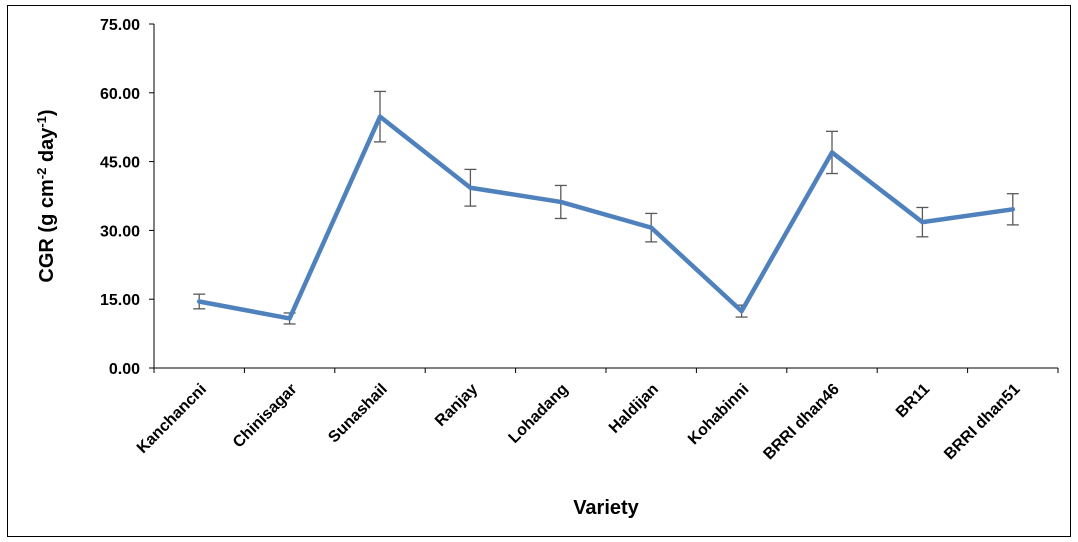 This screenshot has height=542, width=1078. Describe the element at coordinates (456, 405) in the screenshot. I see `x-tick-label: Ranjay` at that location.